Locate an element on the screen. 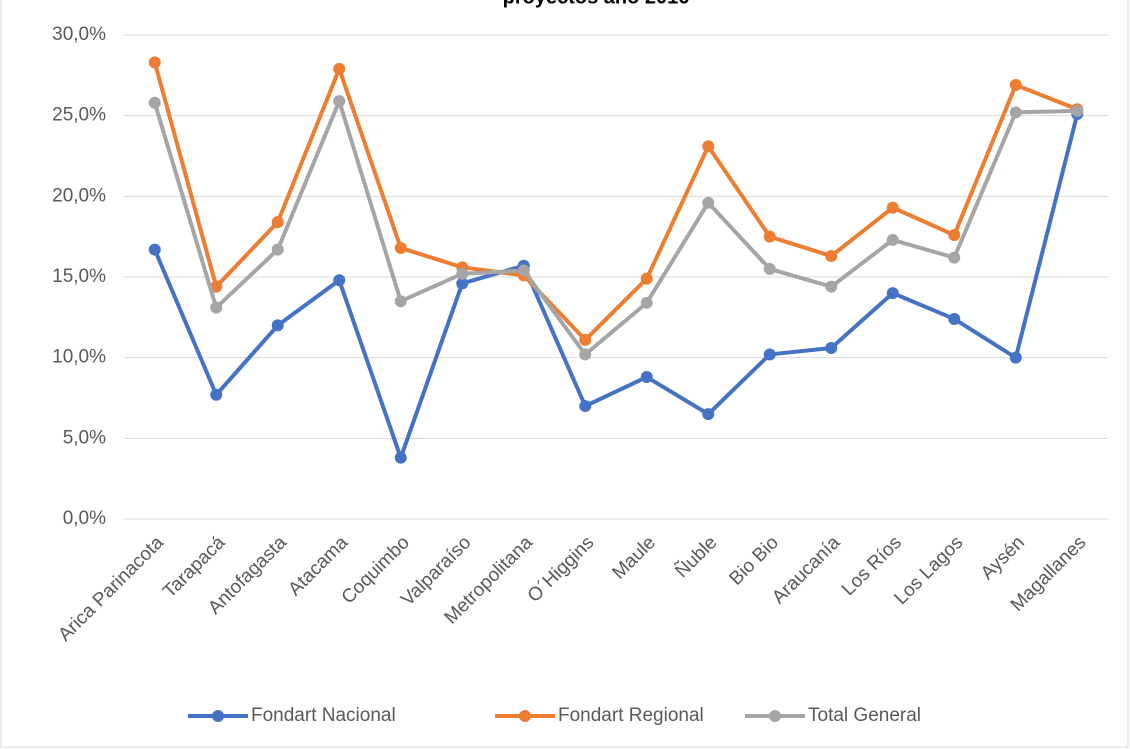 Image resolution: width=1130 pixels, height=749 pixels. y-tick-label: 15,0% is located at coordinates (79, 276).